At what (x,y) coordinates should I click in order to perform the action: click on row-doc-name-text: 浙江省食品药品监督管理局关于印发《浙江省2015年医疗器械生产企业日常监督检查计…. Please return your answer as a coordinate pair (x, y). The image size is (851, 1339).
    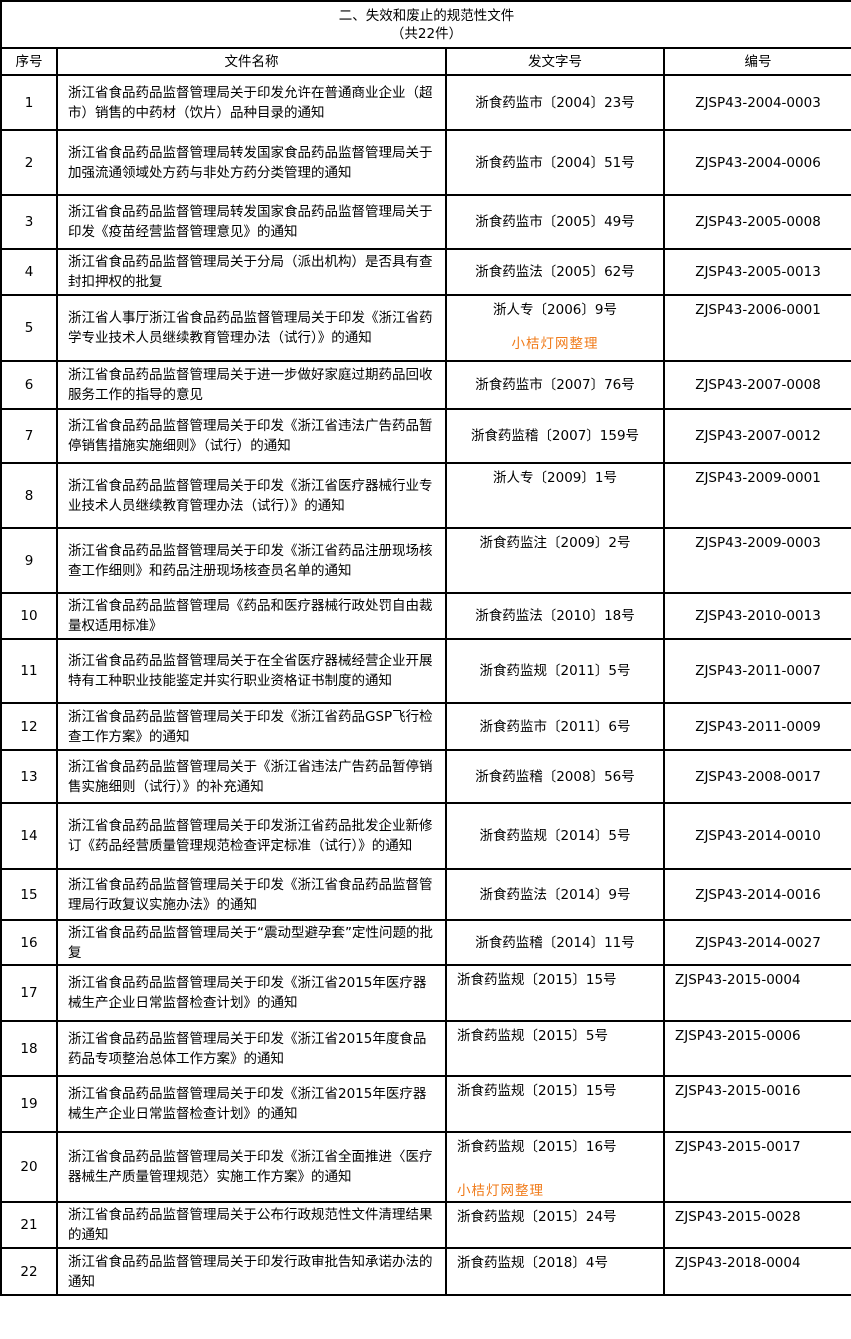
    Looking at the image, I should click on (247, 993).